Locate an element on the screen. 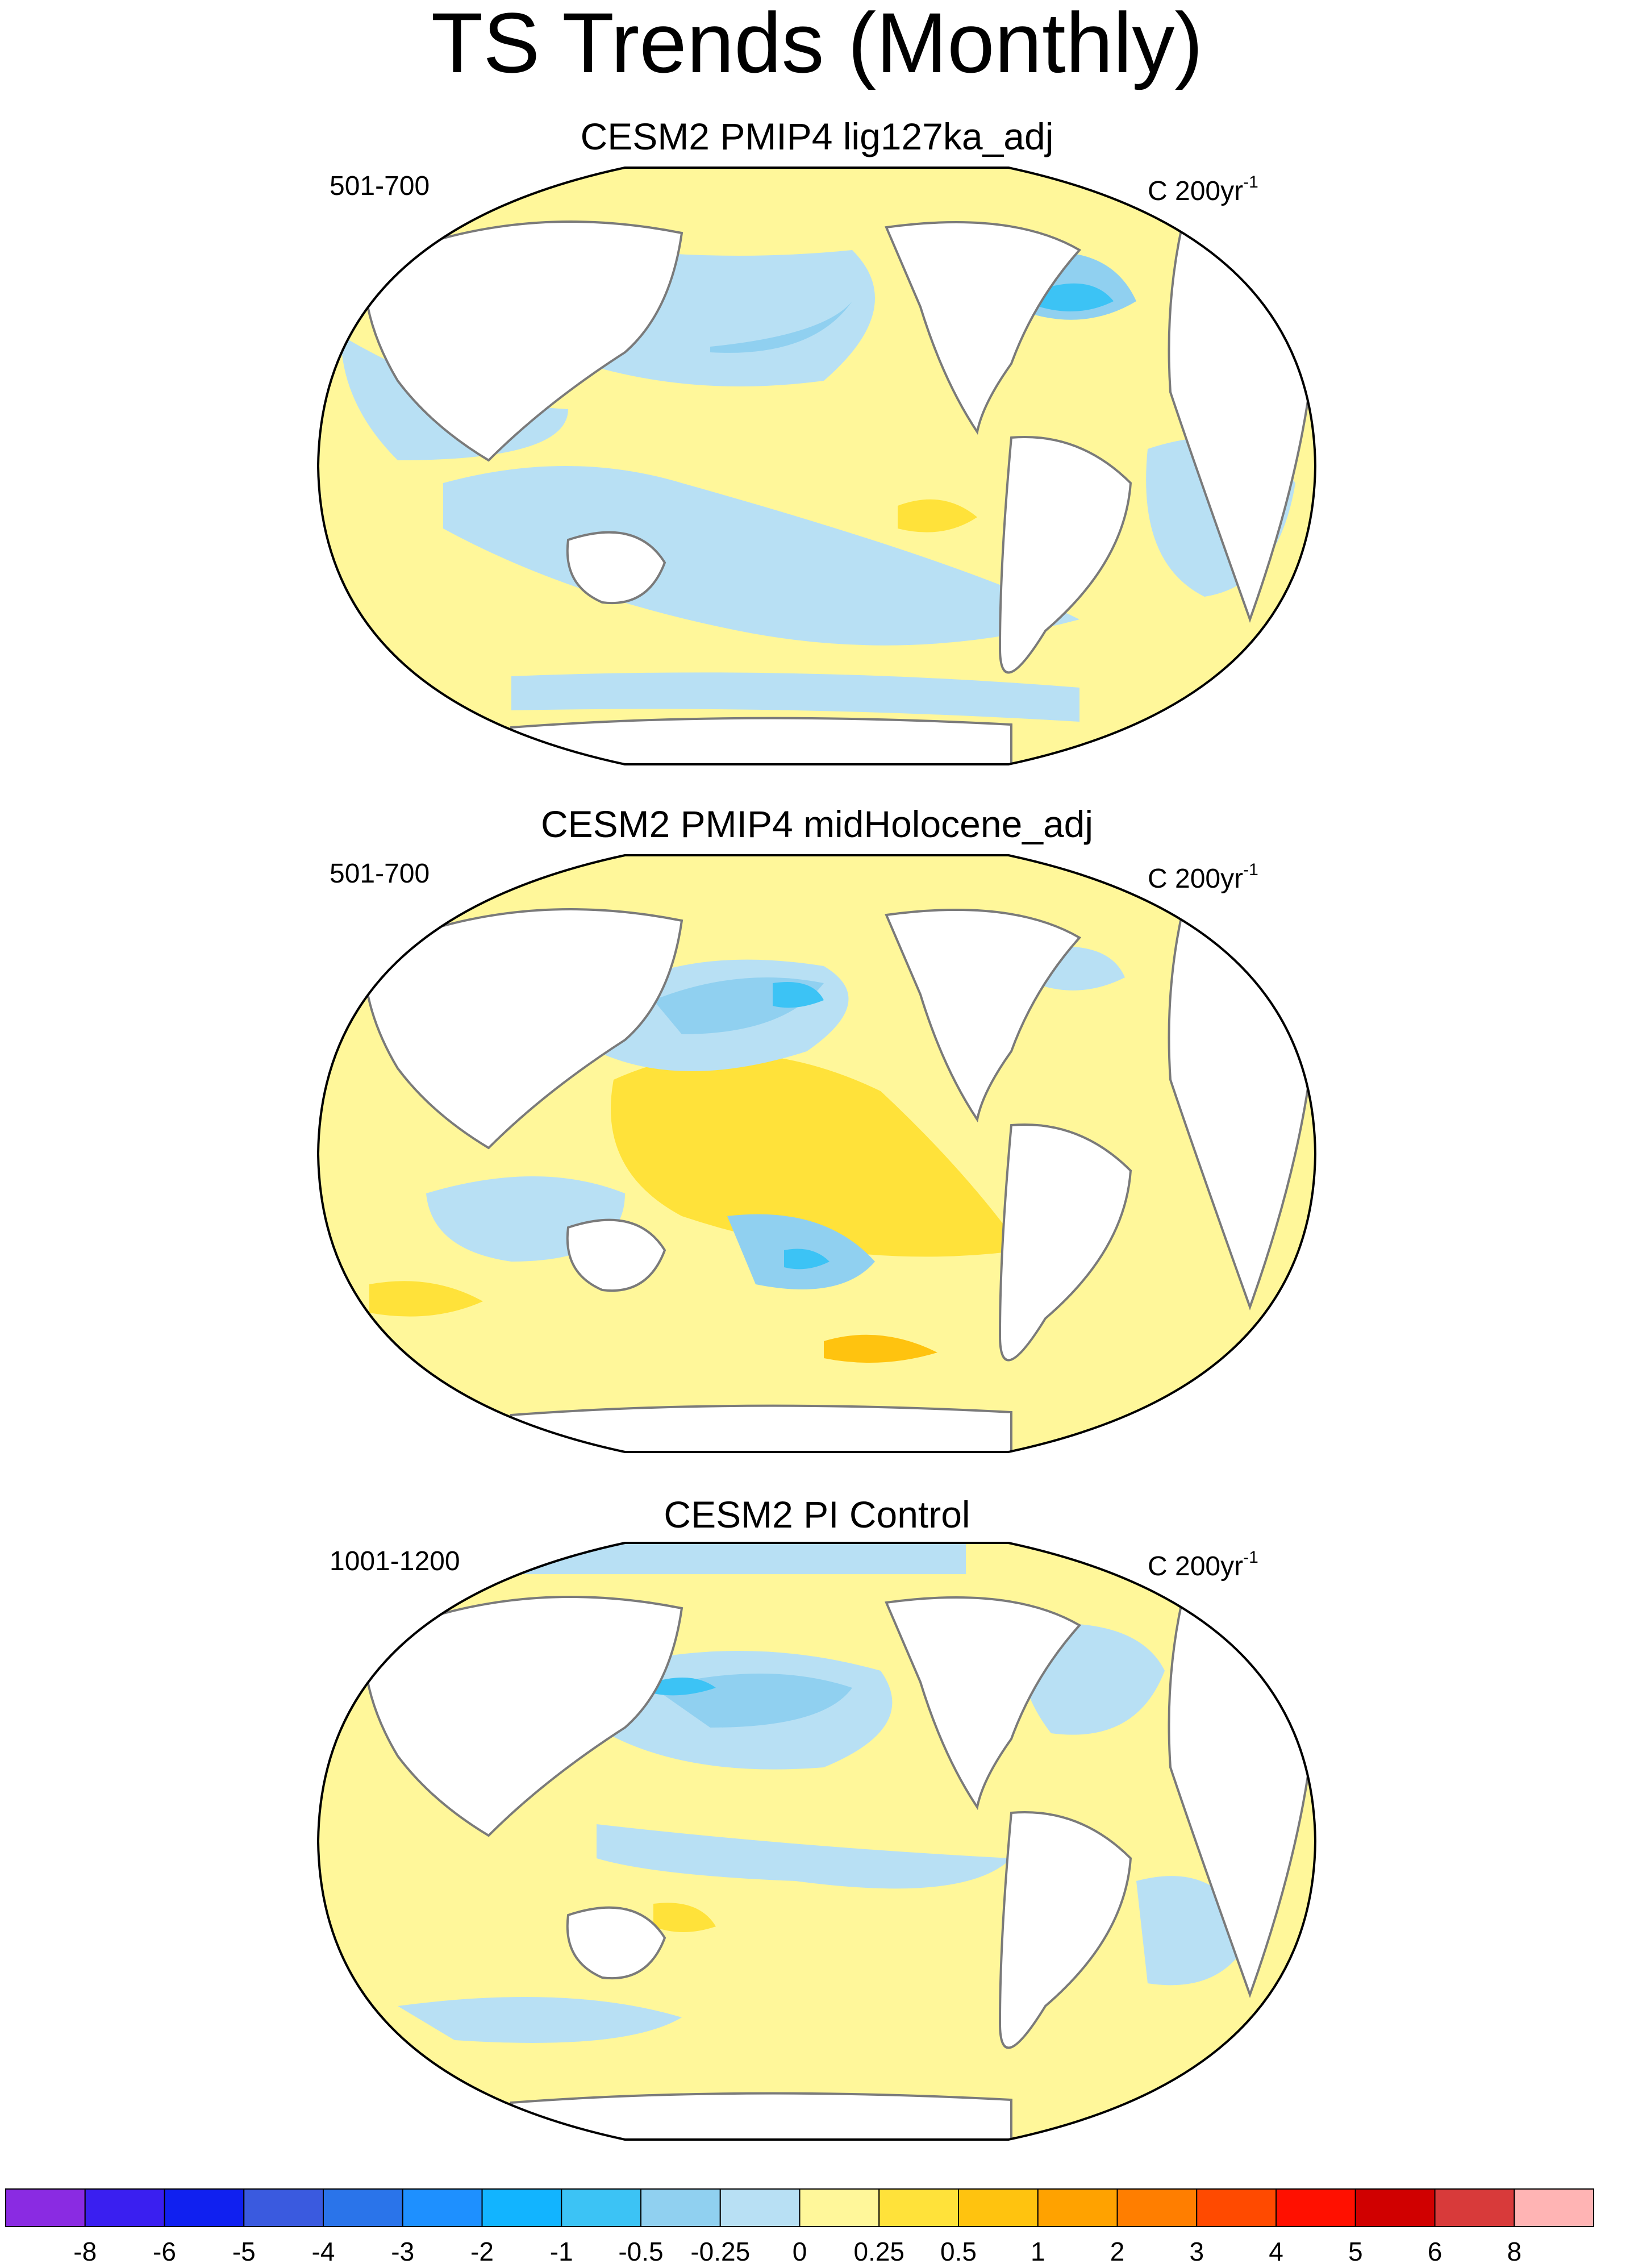 The image size is (1634, 2268). colorbar: -8 -6 -5 -4 -3 -2 -1 -0.5 -0.25 0 0.25 0.5 1 2 3 4 5 6 8 is located at coordinates (799, 2227).